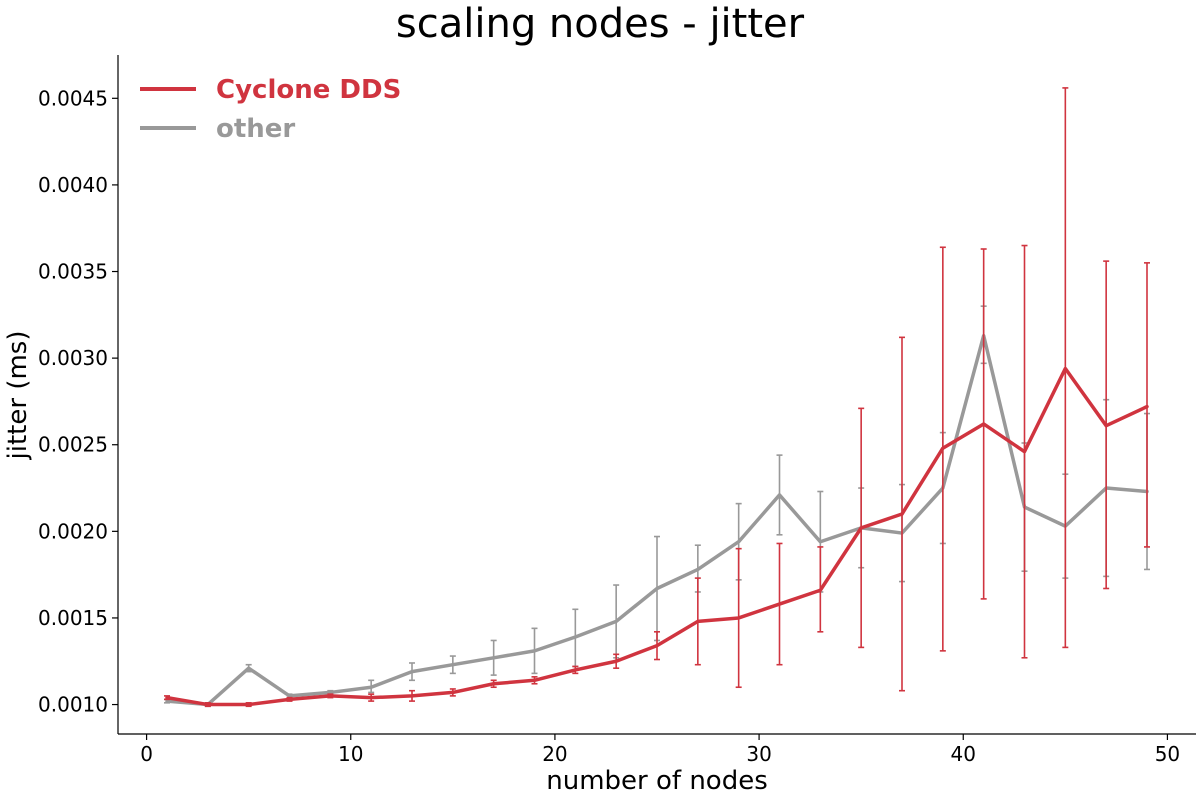  Describe the element at coordinates (73, 185) in the screenshot. I see `y-tick-label: 0.0040` at that location.